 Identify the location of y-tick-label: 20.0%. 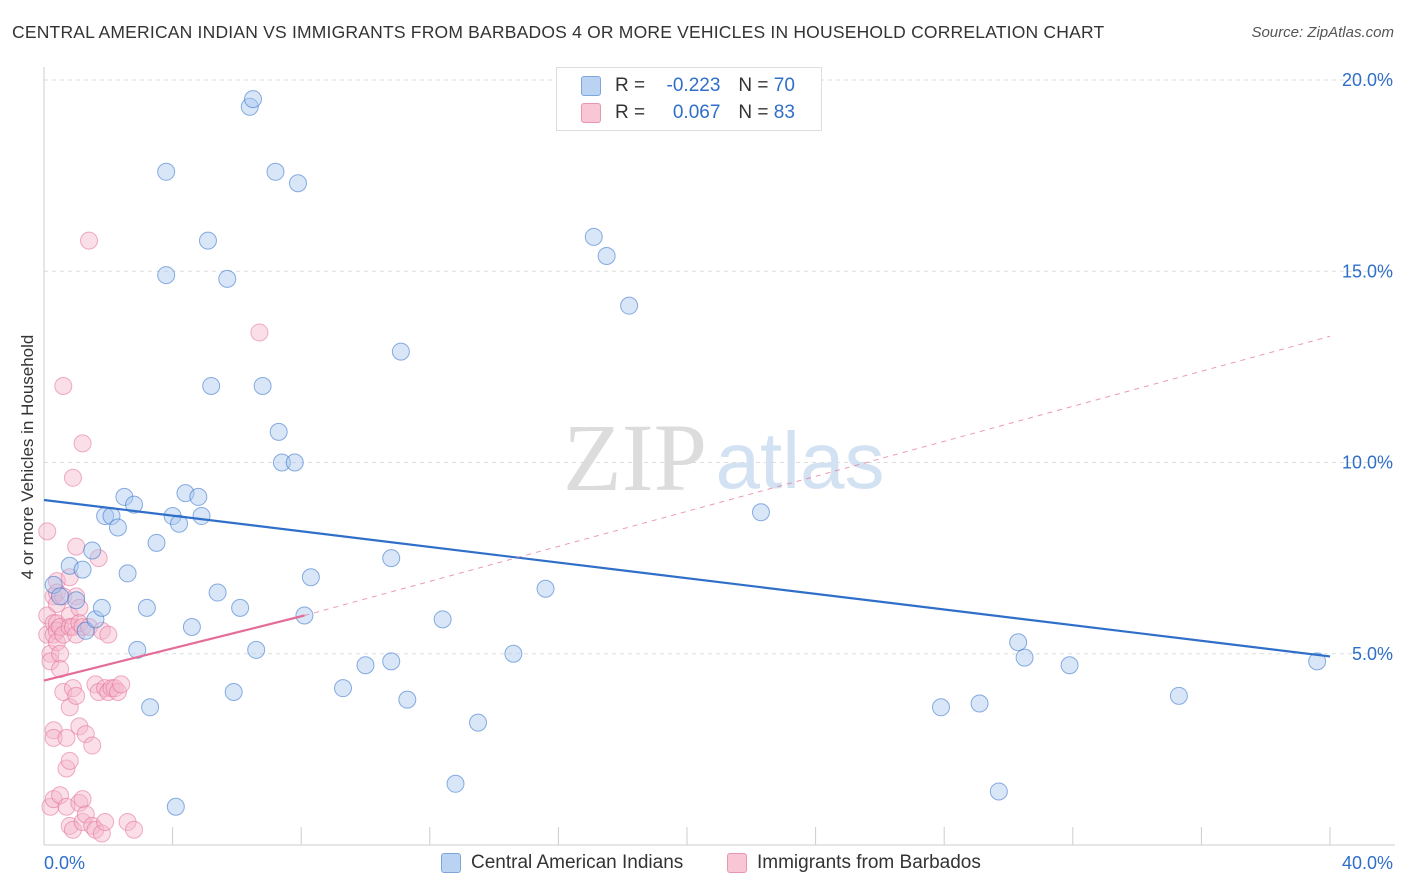
(1367, 80).